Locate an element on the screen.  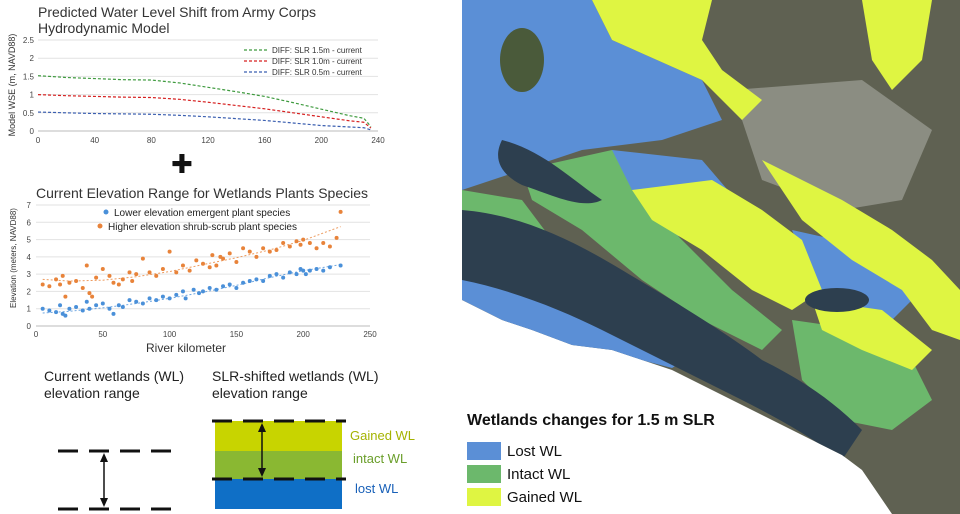
map-legend-item-gained: Gained WL is located at coordinates (524, 497).